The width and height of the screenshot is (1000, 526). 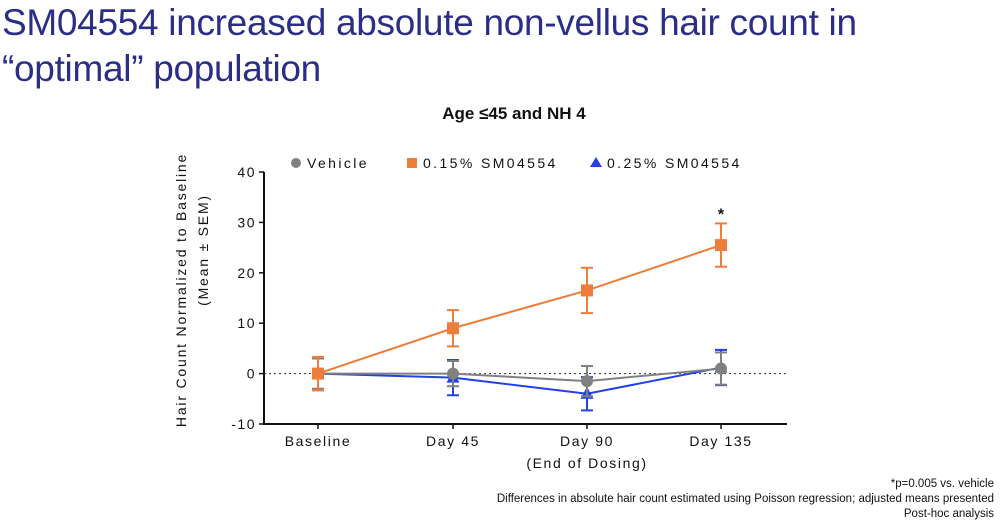 What do you see at coordinates (948, 514) in the screenshot?
I see `footnote-analysis: Post-hoc analysis` at bounding box center [948, 514].